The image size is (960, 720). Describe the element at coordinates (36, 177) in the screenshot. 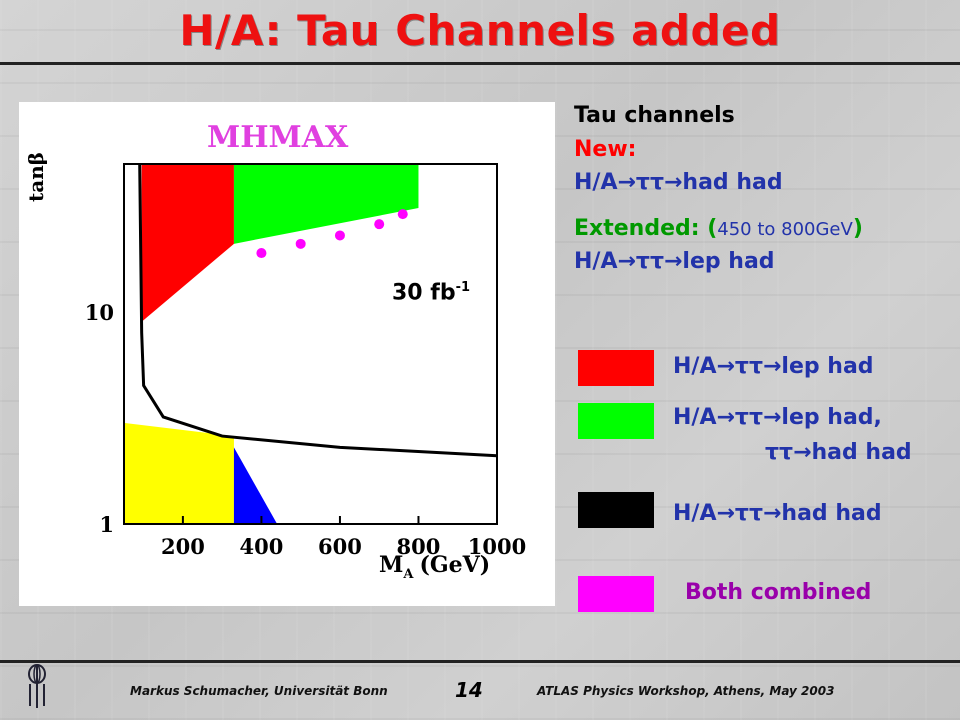

I see `y-axis-label: tanβ` at that location.